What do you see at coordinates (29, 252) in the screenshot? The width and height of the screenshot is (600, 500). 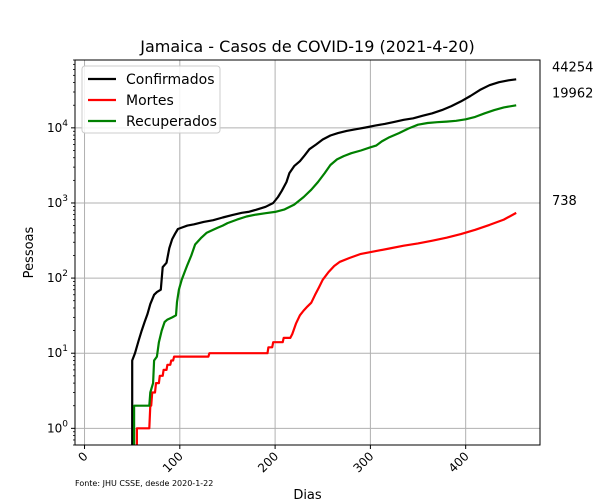 I see `y-axis-label: Pessoas` at bounding box center [29, 252].